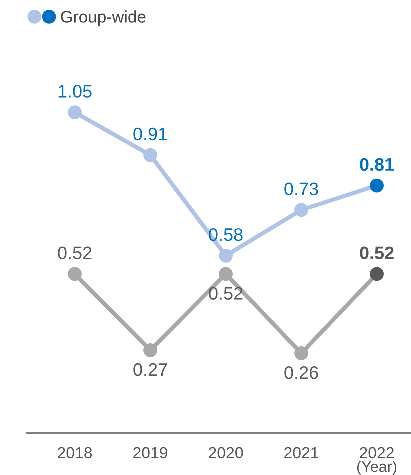 The height and width of the screenshot is (475, 411). Describe the element at coordinates (377, 165) in the screenshot. I see `data-label: 0.81` at that location.